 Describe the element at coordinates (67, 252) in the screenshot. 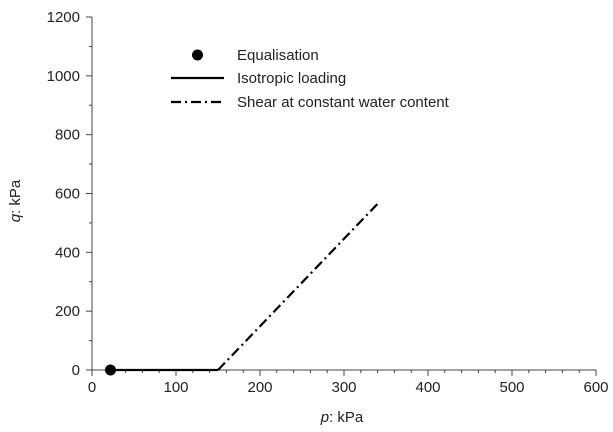

I see `y-tick-label: 400` at that location.